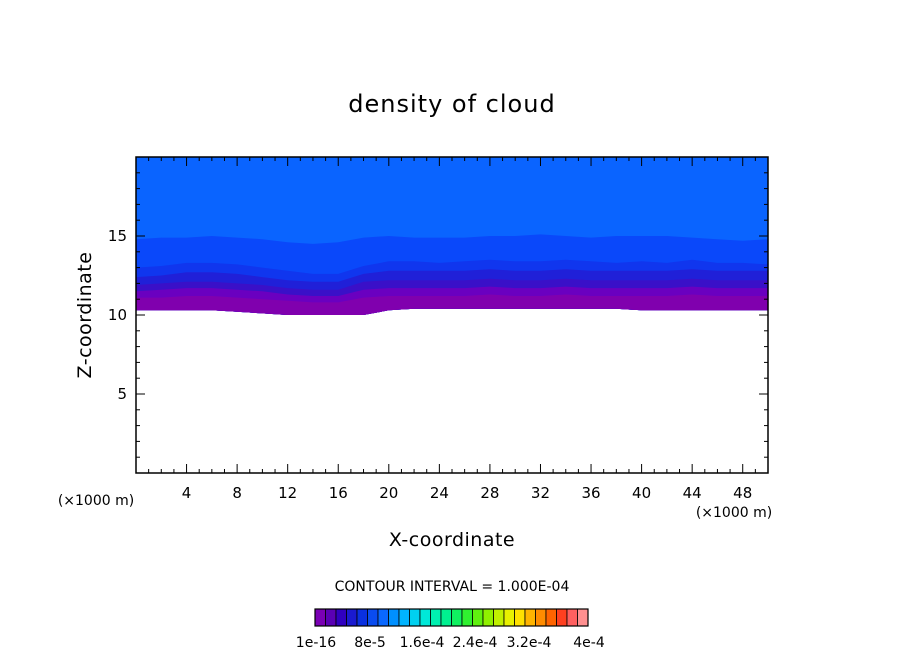 This screenshot has width=904, height=654. What do you see at coordinates (475, 643) in the screenshot?
I see `colorbar-label: 2.4e-4` at bounding box center [475, 643].